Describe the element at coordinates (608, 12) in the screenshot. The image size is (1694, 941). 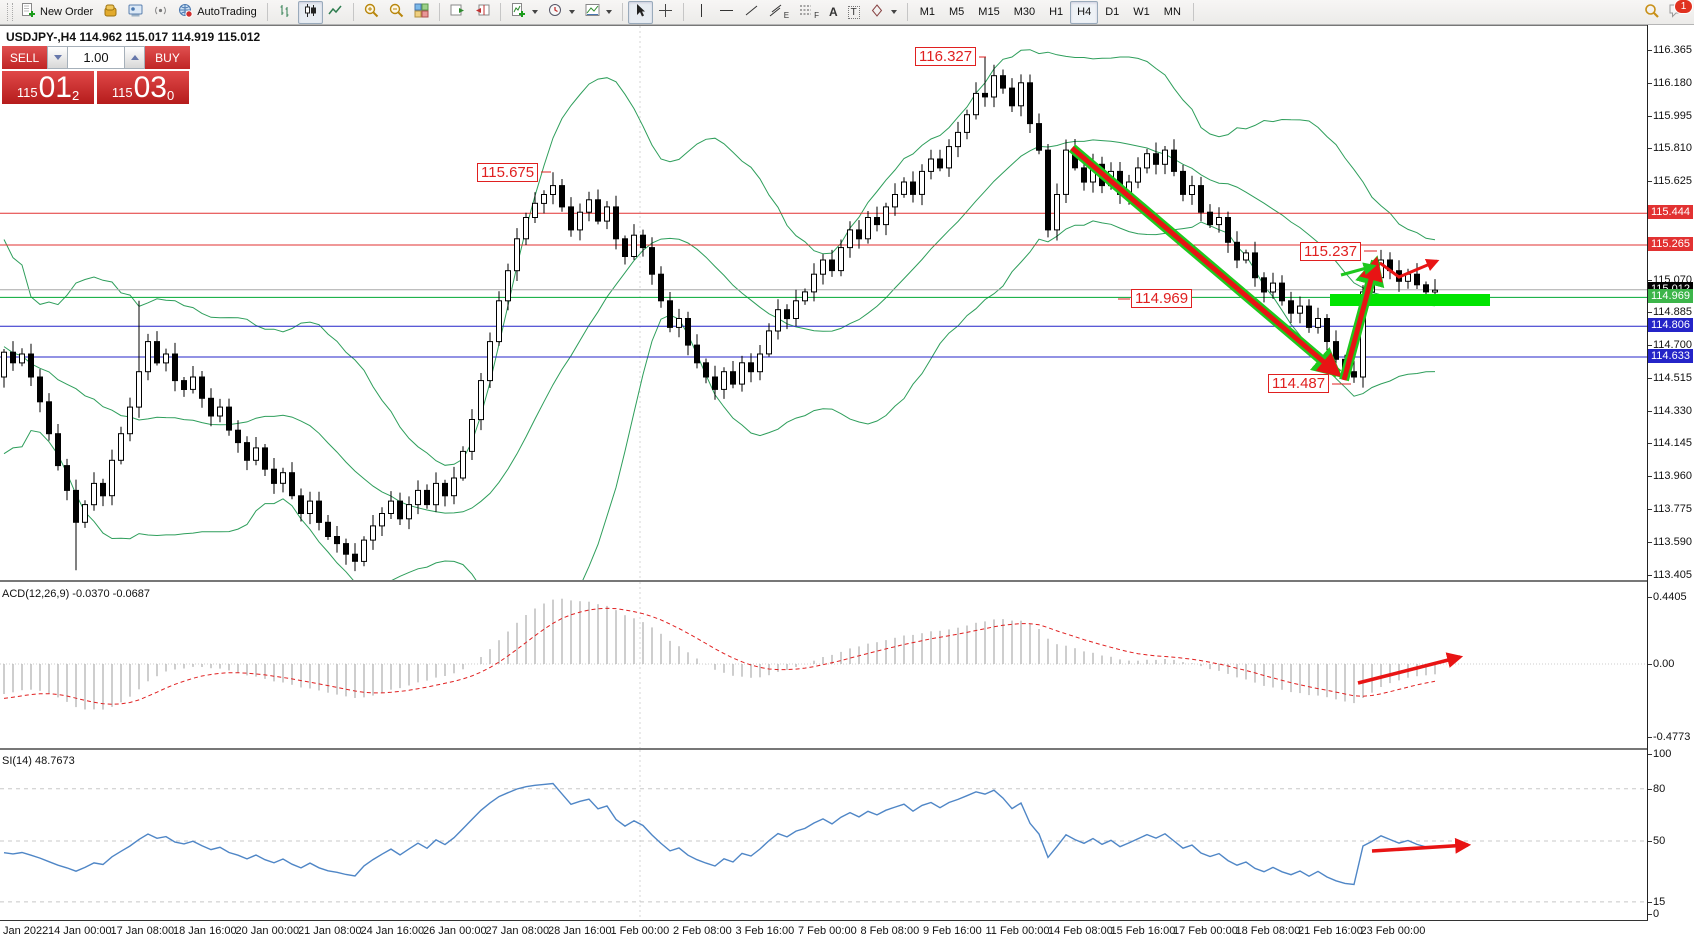
I see `profiles-caret-icon` at that location.